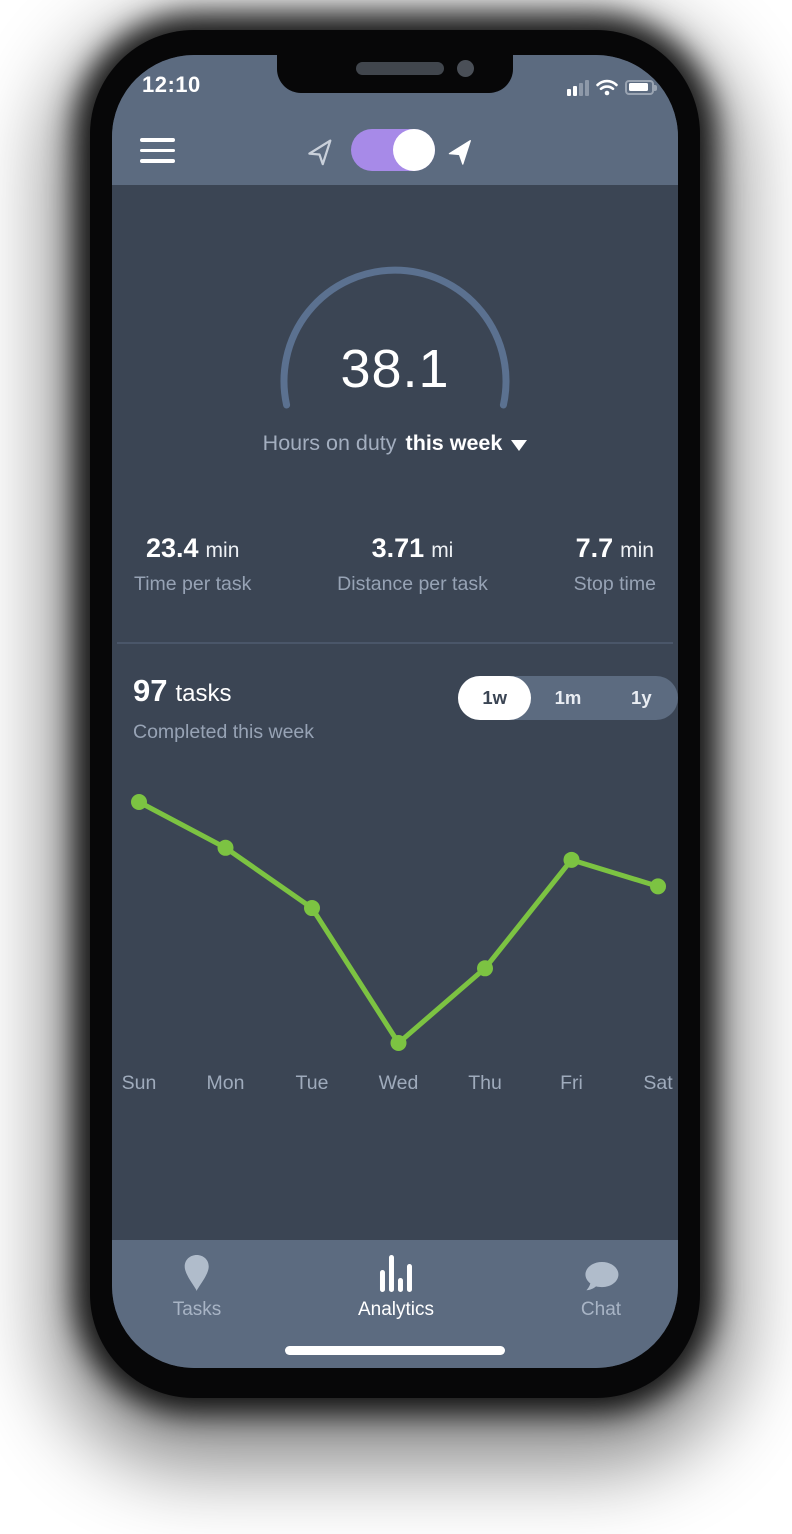 This screenshot has width=792, height=1534. I want to click on range-selector: 1w 1m 1y, so click(568, 698).